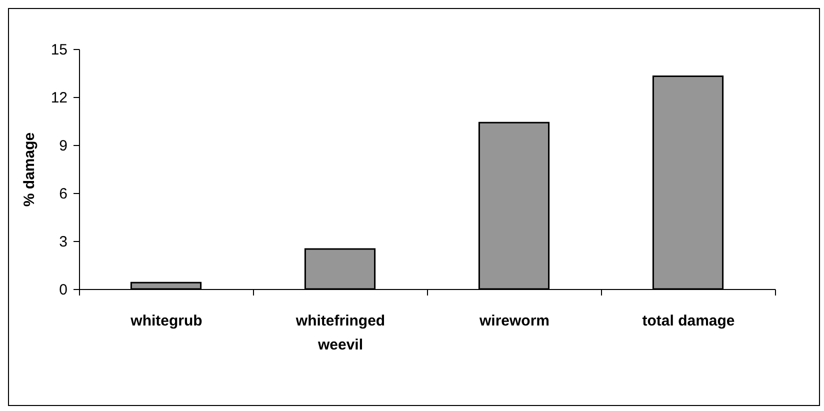 This screenshot has width=824, height=411. Describe the element at coordinates (59, 50) in the screenshot. I see `y-tick-label: 15` at that location.